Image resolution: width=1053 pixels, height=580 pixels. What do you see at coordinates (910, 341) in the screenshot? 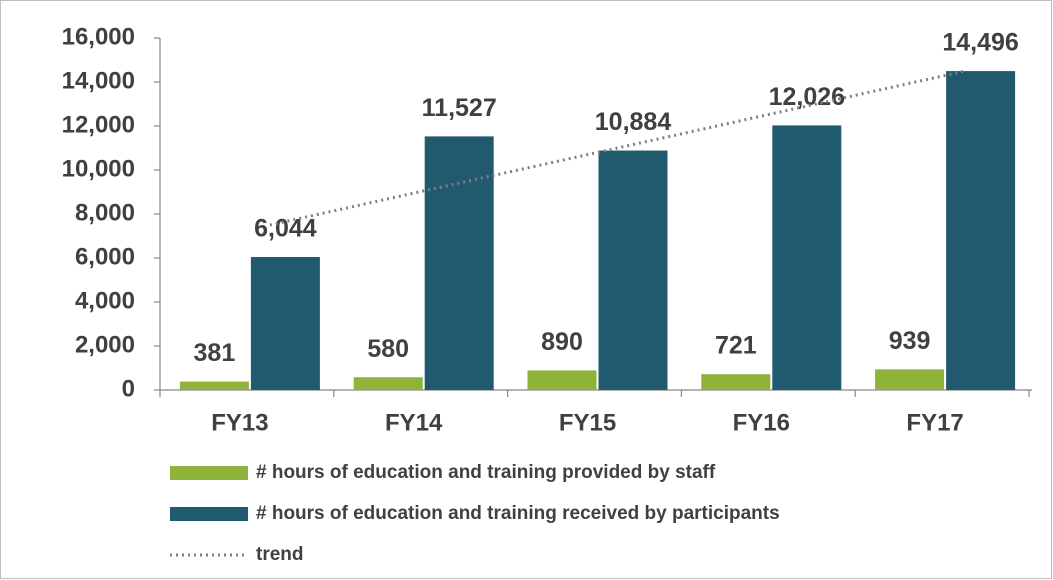
I see `value-label: 939` at bounding box center [910, 341].